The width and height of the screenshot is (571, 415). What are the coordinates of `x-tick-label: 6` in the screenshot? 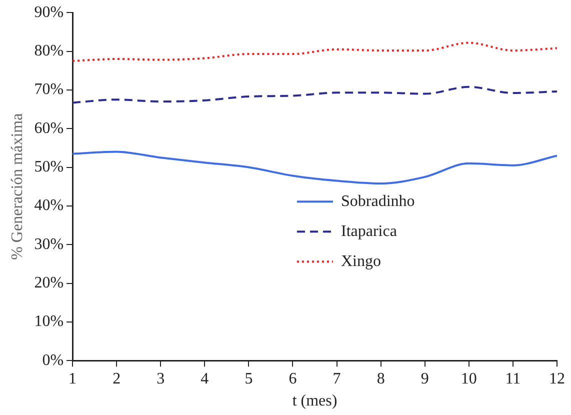 It's located at (292, 379).